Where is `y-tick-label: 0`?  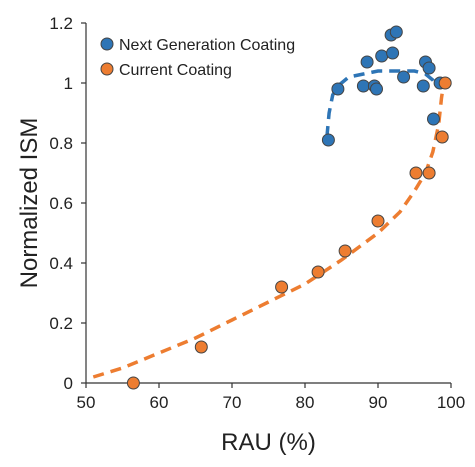
y-tick-label: 0 is located at coordinates (68, 383).